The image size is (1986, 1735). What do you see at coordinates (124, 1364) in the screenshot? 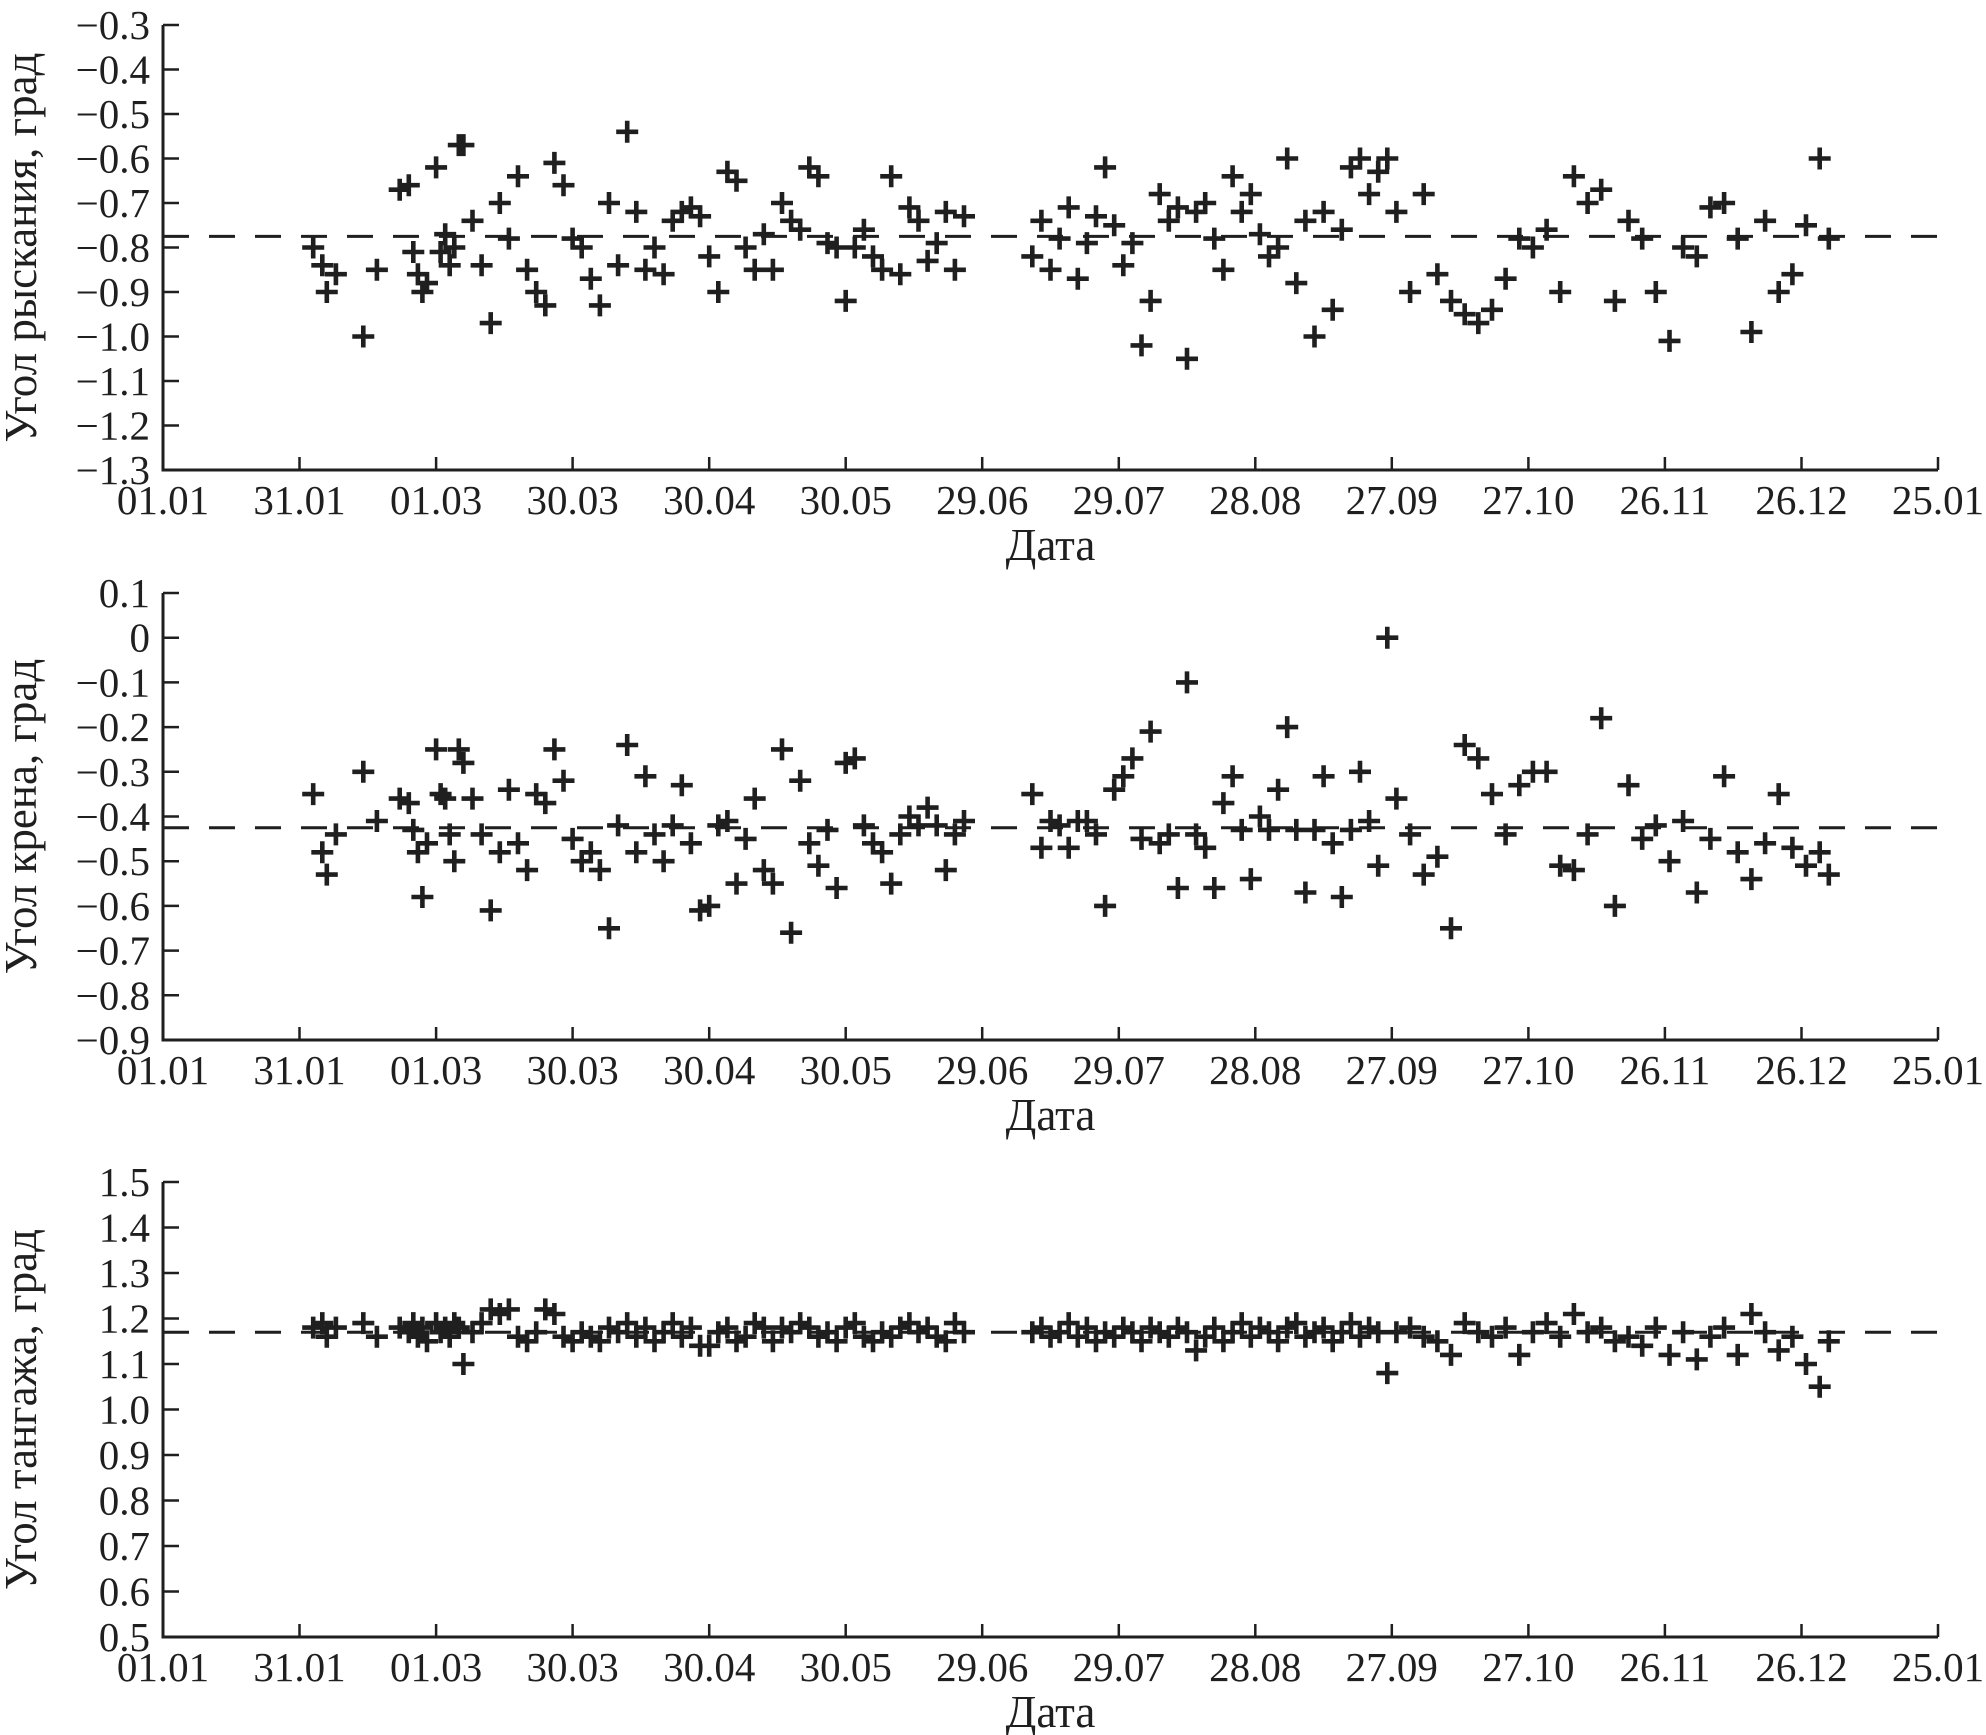
I see `y-tick-label: 1.1` at bounding box center [124, 1364].